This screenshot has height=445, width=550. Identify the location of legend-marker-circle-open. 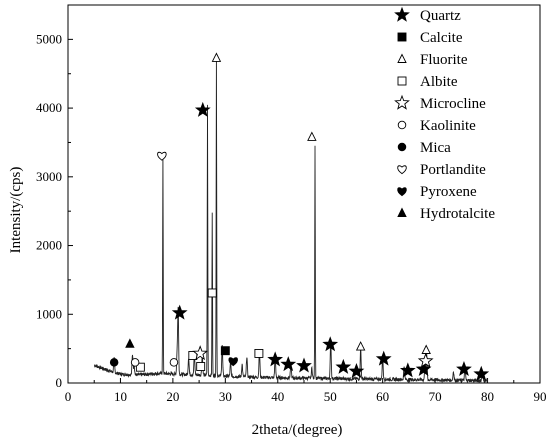
(402, 125).